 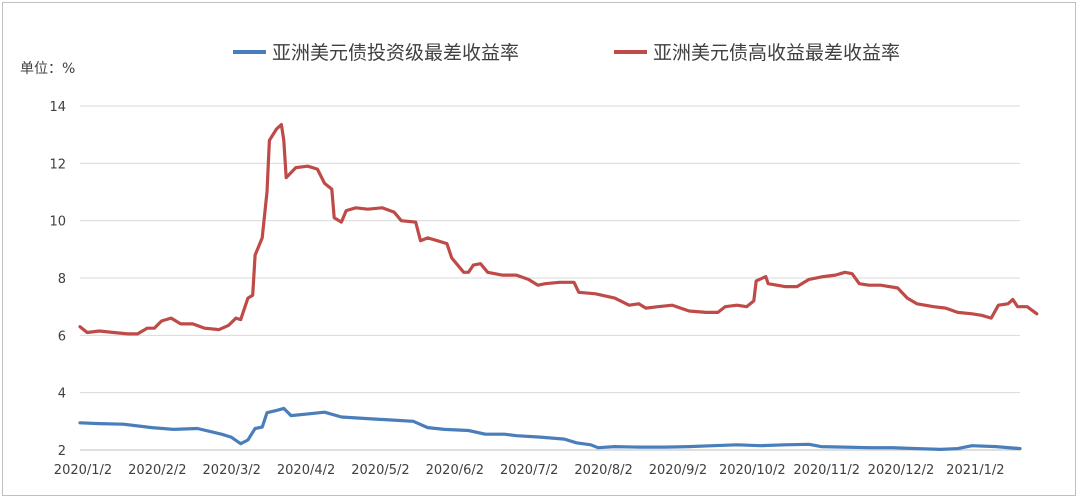 I want to click on x-tick-label: 2020/9/2, so click(x=678, y=470).